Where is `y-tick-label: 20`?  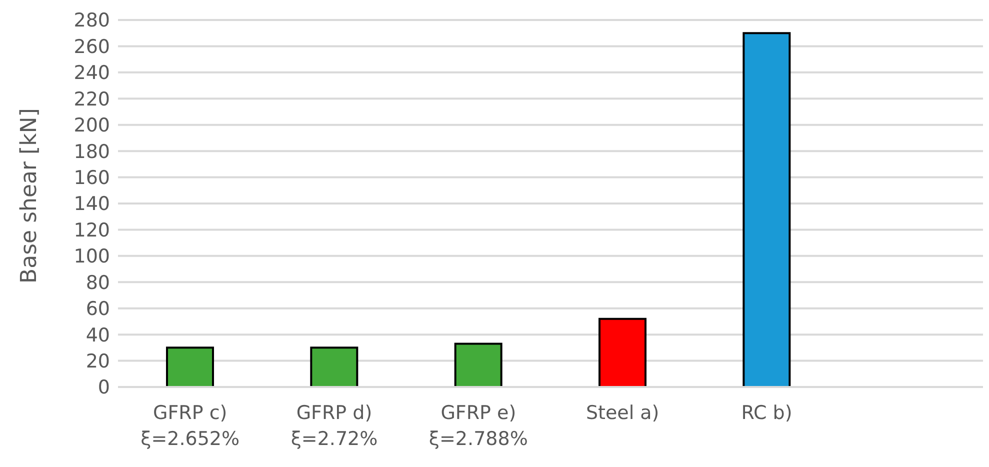 y-tick-label: 20 is located at coordinates (98, 361).